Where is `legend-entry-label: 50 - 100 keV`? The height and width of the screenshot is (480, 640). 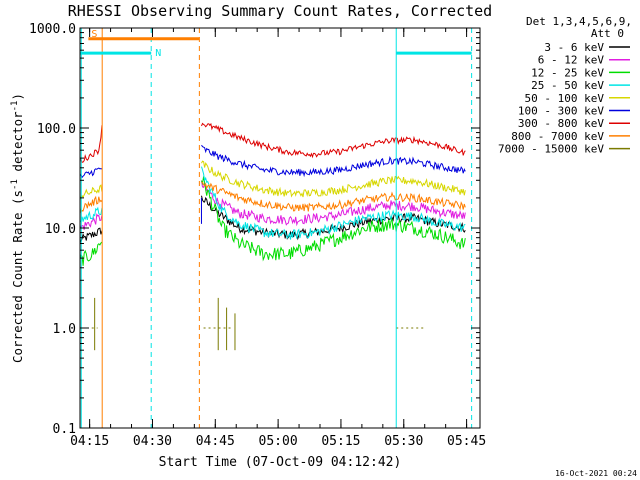
legend-entry-label: 50 - 100 keV is located at coordinates (565, 98).